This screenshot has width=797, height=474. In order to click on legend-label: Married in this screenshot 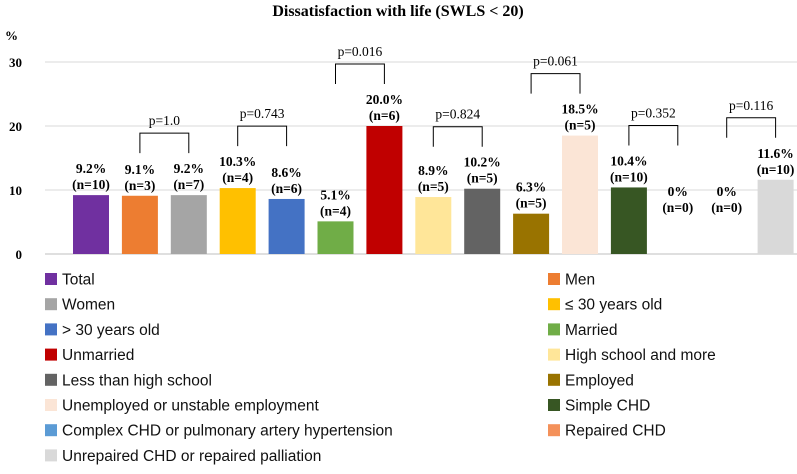, I will do `click(591, 330)`.